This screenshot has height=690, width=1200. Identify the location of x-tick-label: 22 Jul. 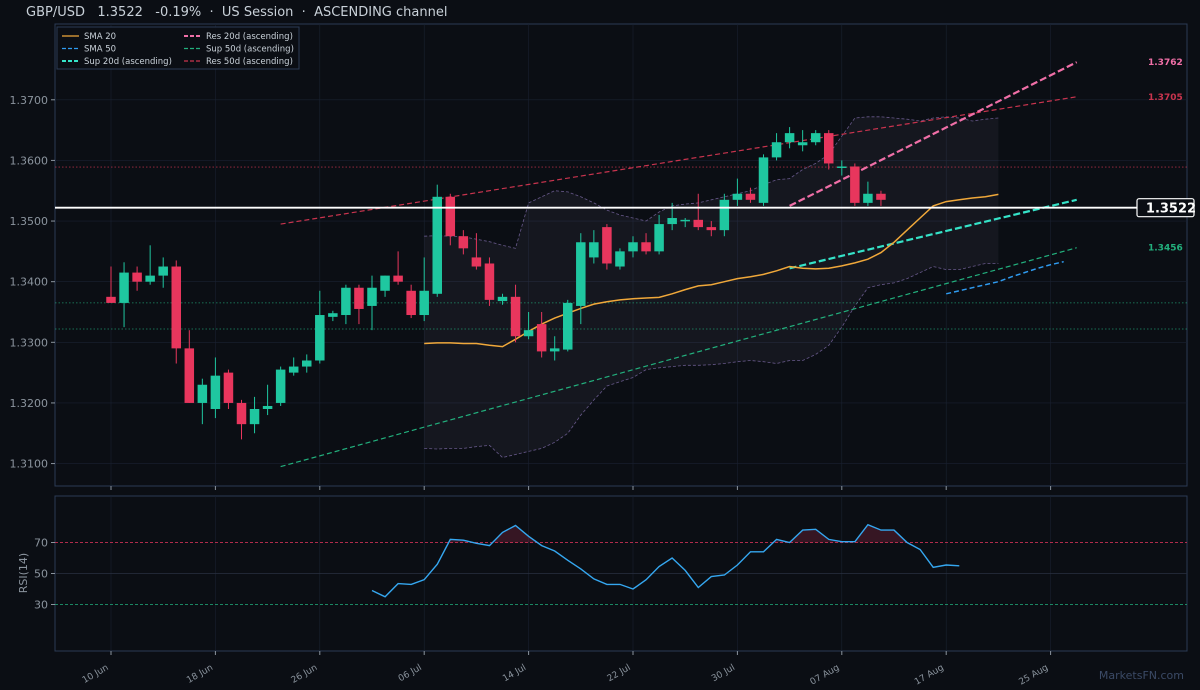
(619, 673).